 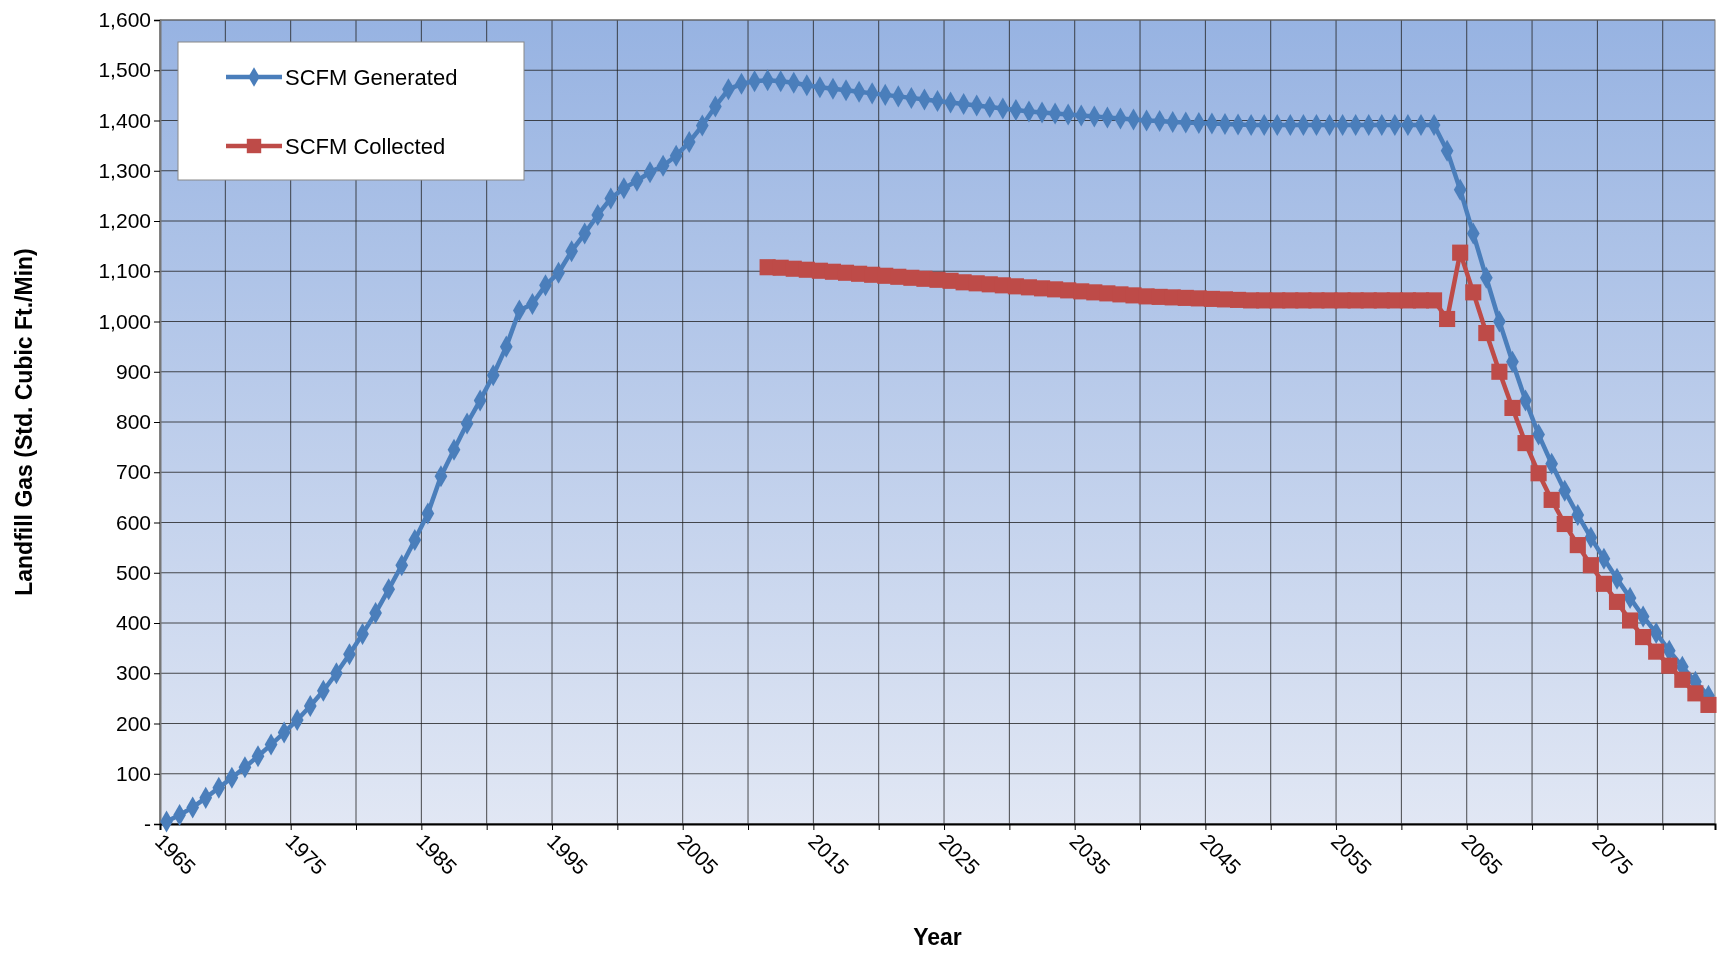 What do you see at coordinates (24, 422) in the screenshot?
I see `y-axis-title: Landfill Gas (Std. Cubic Ft./Min)` at bounding box center [24, 422].